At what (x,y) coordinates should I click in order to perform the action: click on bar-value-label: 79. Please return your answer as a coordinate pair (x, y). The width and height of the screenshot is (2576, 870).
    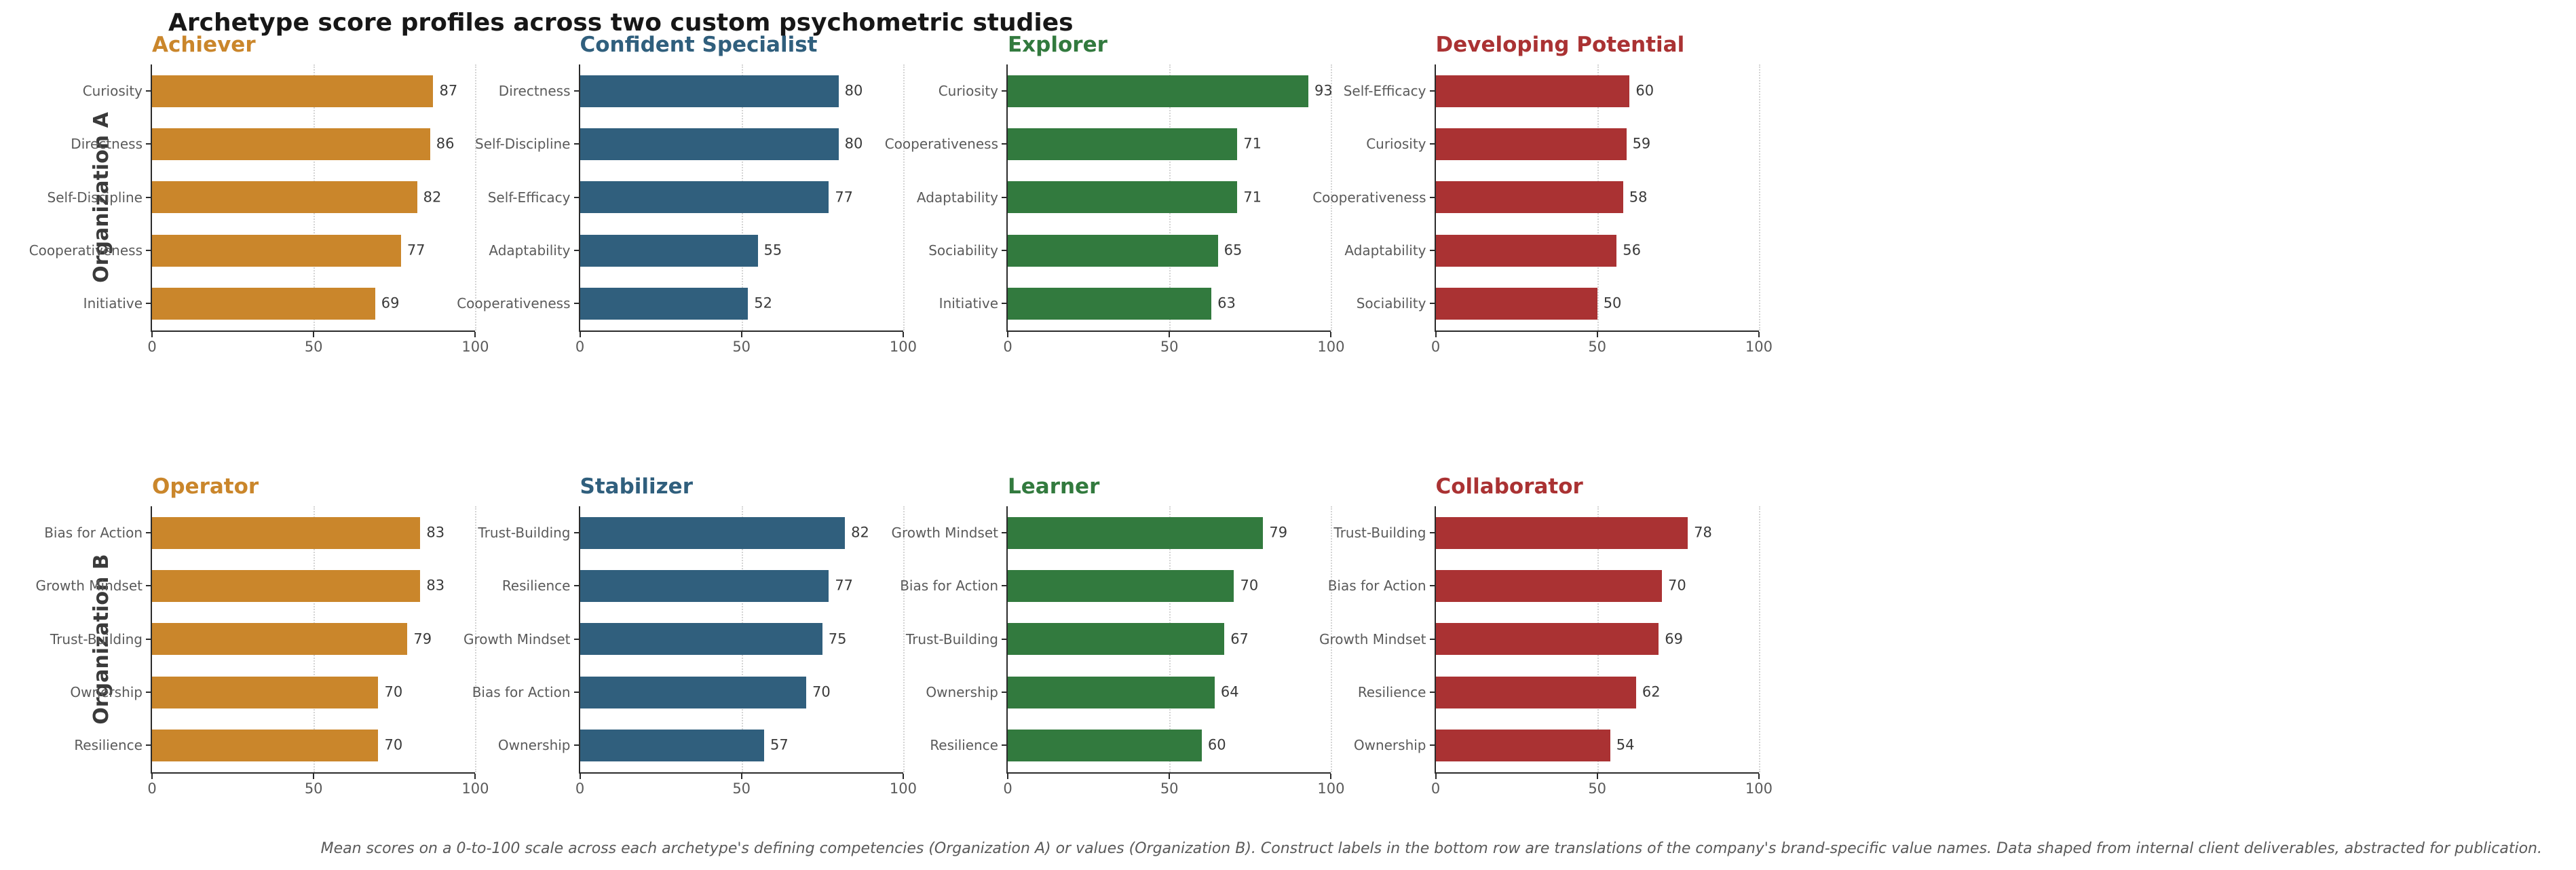
    Looking at the image, I should click on (1278, 532).